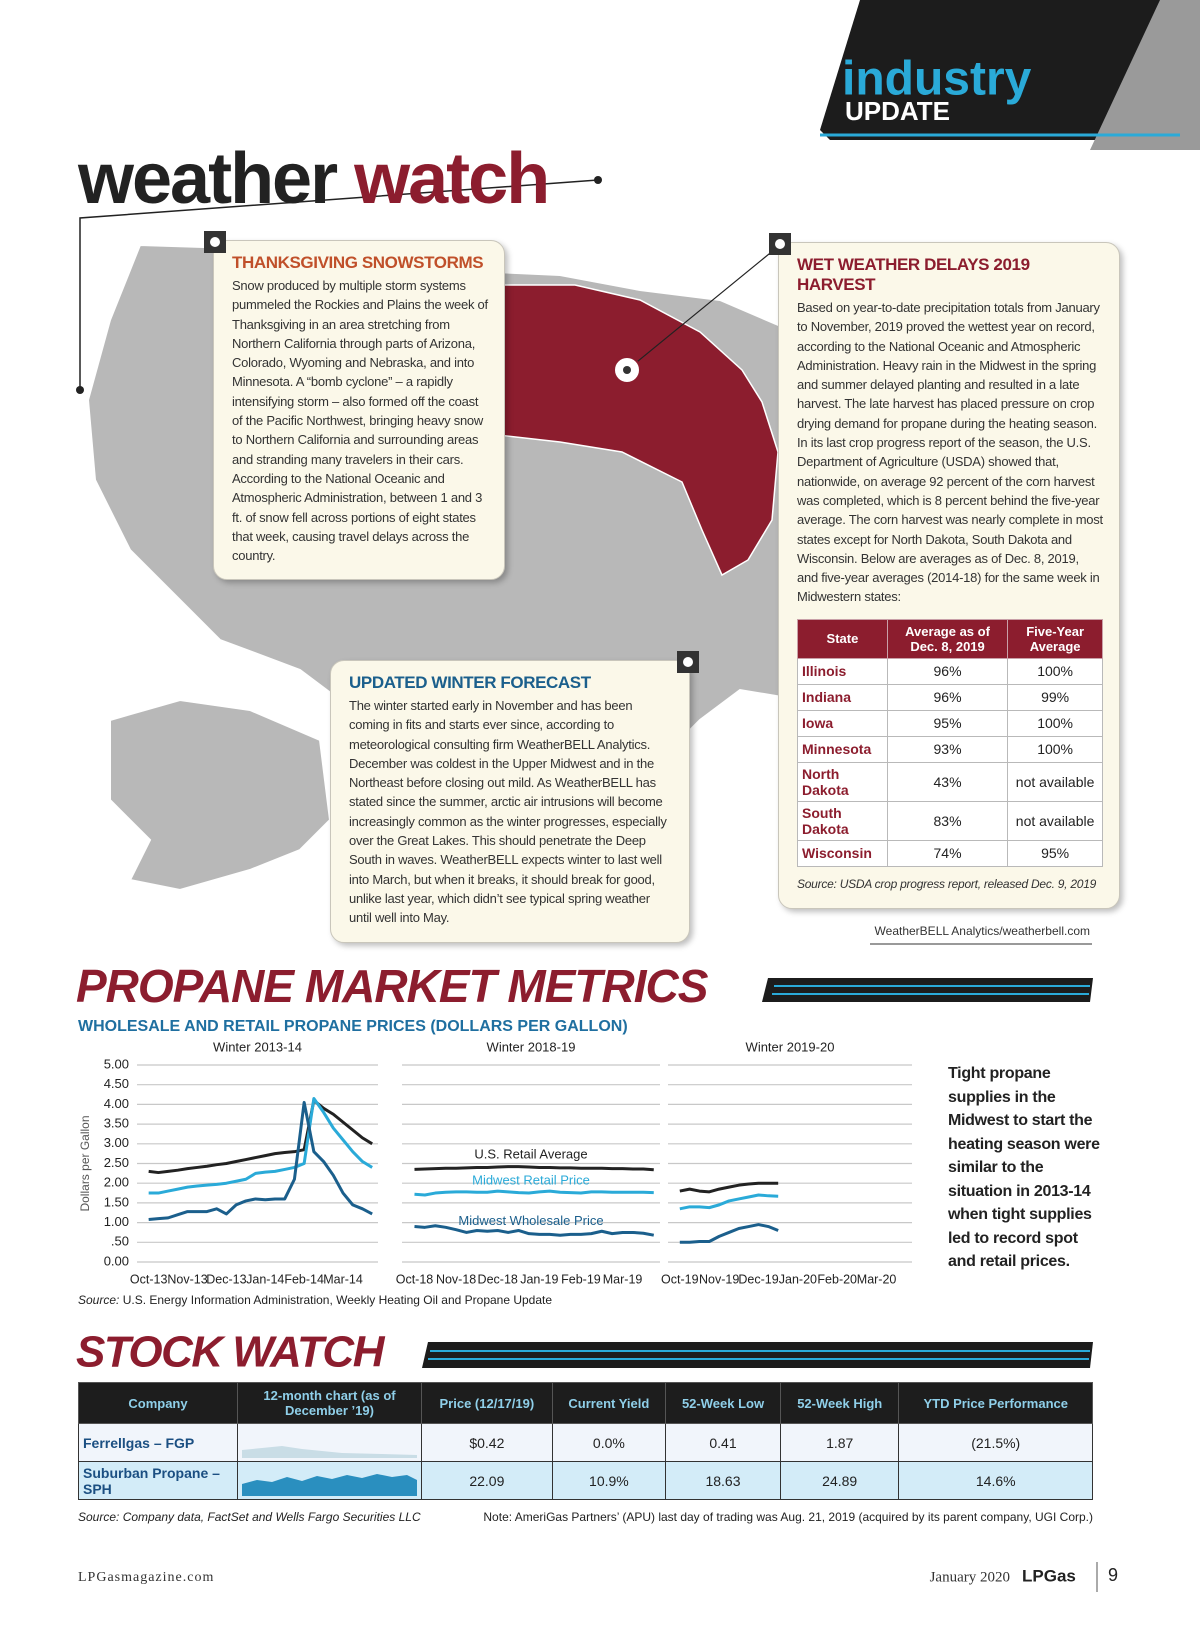 This screenshot has width=1200, height=1626. What do you see at coordinates (531, 1179) in the screenshot?
I see `series-label: Midwest Retail Price` at bounding box center [531, 1179].